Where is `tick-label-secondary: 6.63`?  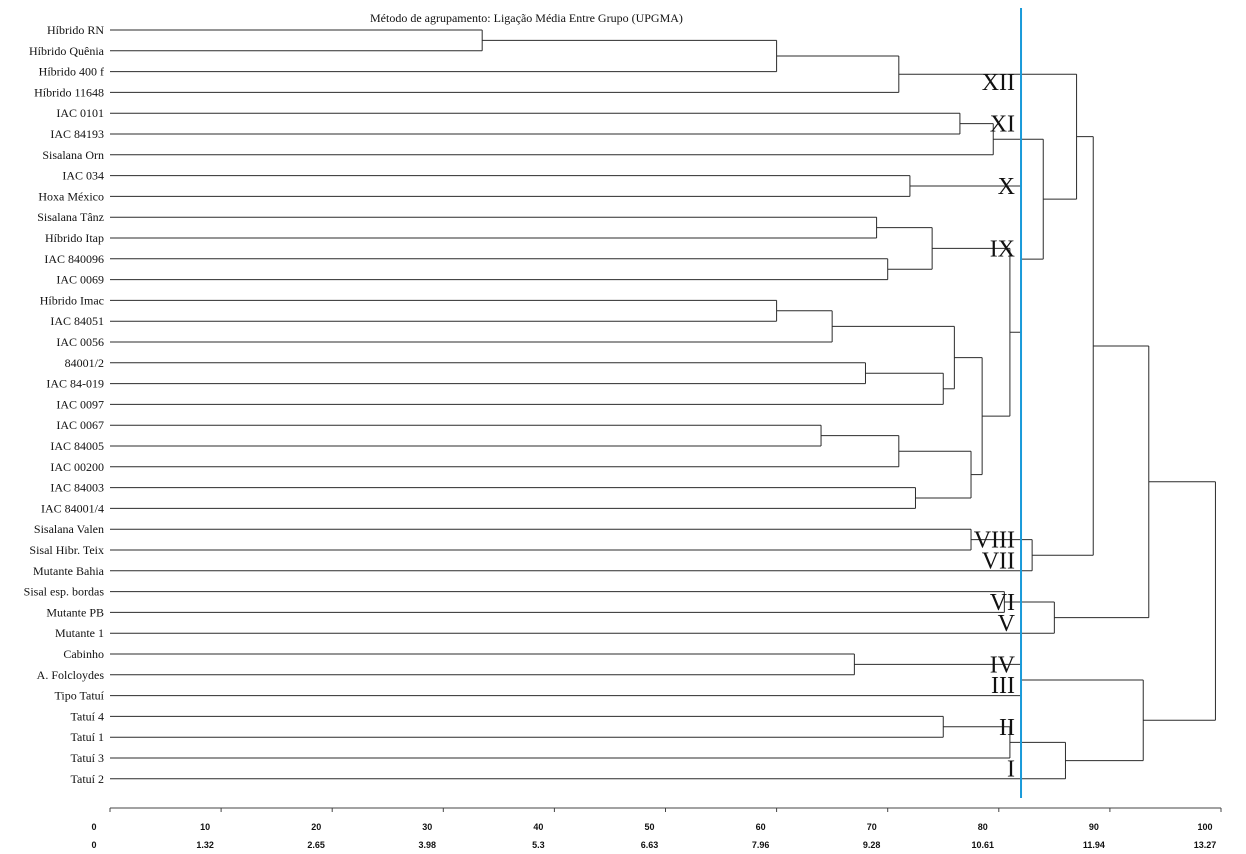
tick-label-secondary: 6.63 is located at coordinates (650, 845).